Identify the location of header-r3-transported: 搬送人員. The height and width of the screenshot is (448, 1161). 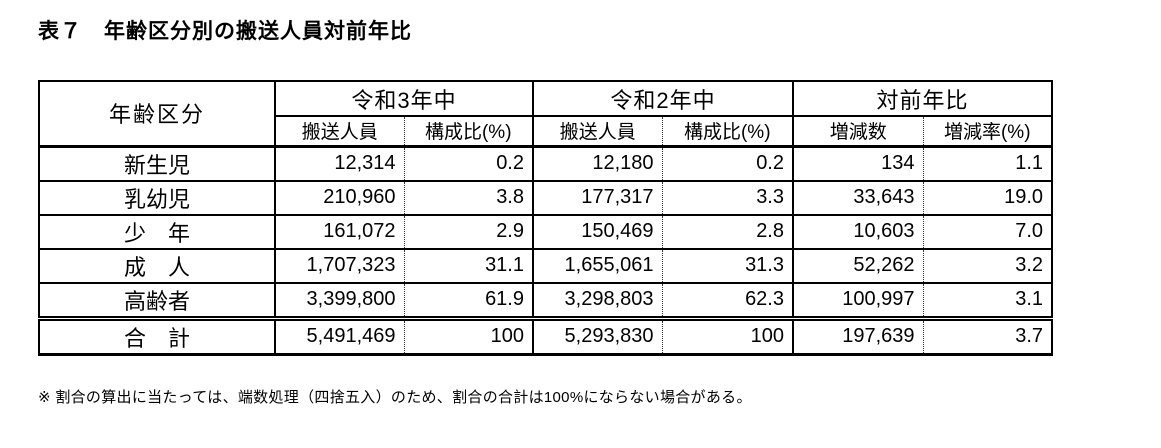
(339, 131).